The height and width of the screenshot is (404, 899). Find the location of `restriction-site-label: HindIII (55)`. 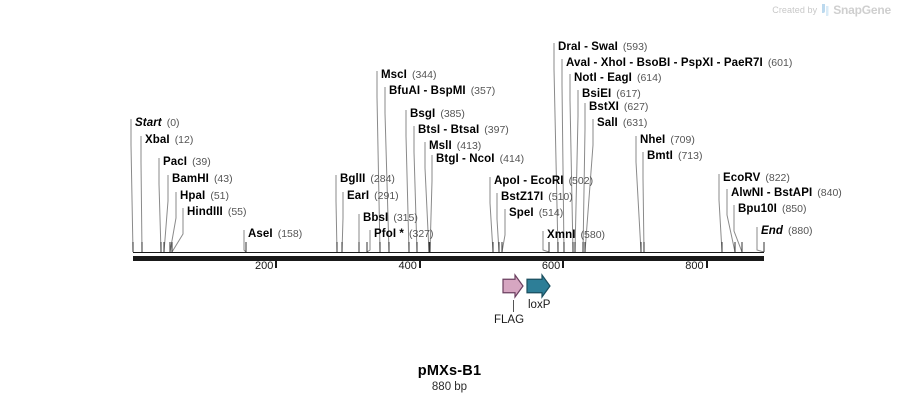

restriction-site-label: HindIII (55) is located at coordinates (217, 212).